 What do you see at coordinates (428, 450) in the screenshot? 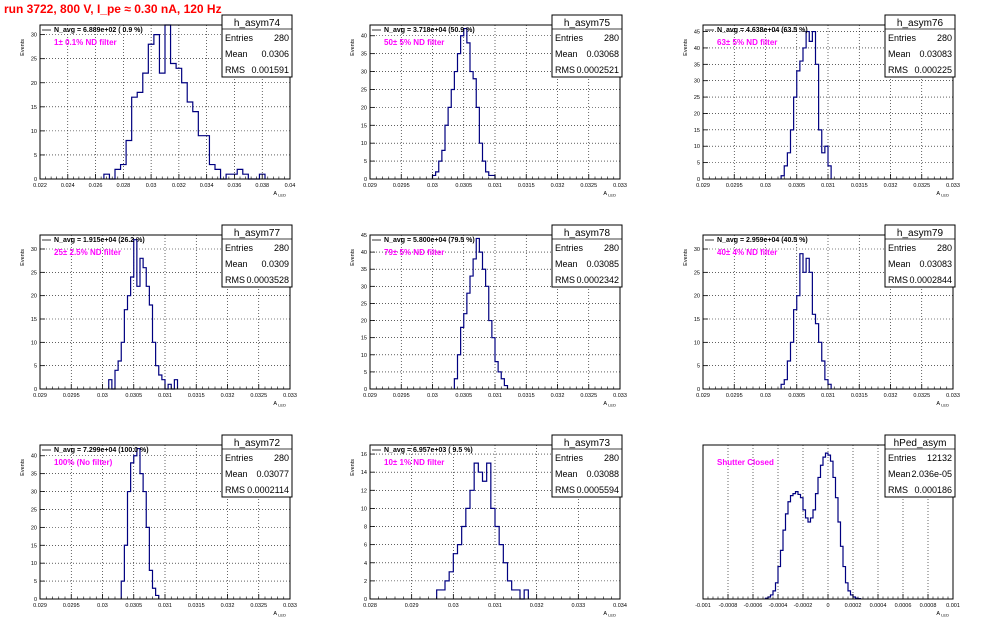
I see `navg-label: N_avg = 6.957e+03 ( 9.5 %)` at bounding box center [428, 450].